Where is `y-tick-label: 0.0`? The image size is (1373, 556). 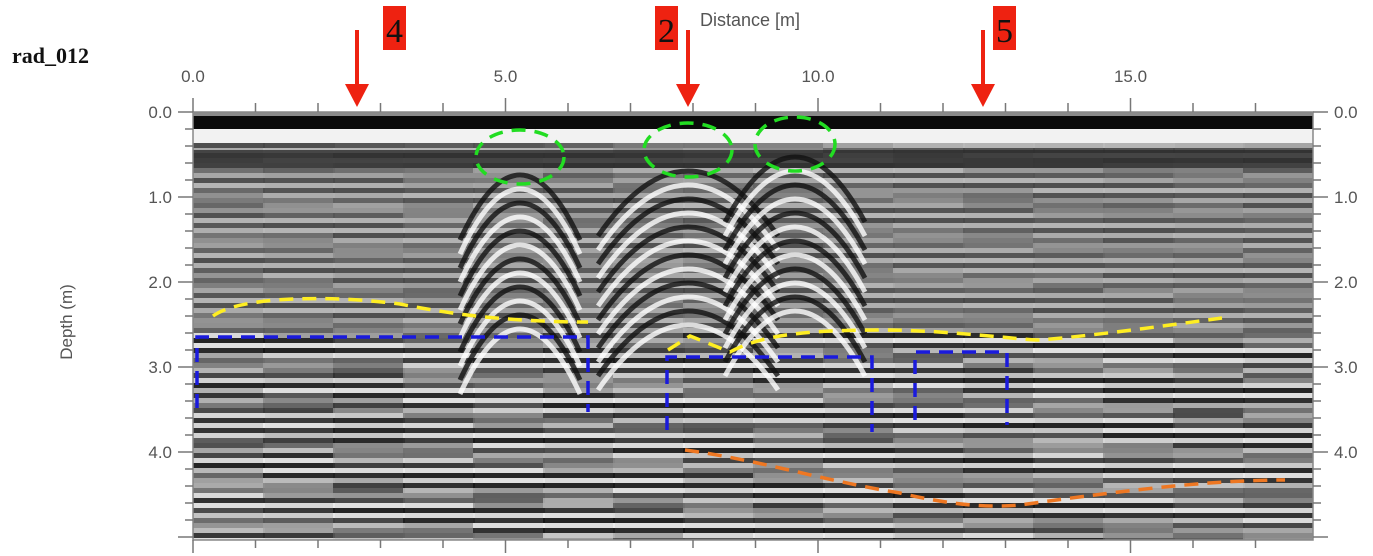
y-tick-label: 0.0 is located at coordinates (160, 112).